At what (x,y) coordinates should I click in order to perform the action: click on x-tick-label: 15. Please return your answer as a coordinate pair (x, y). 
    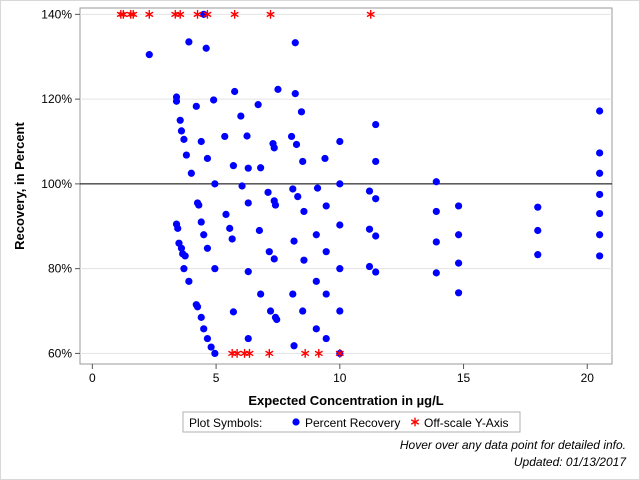
    Looking at the image, I should click on (464, 378).